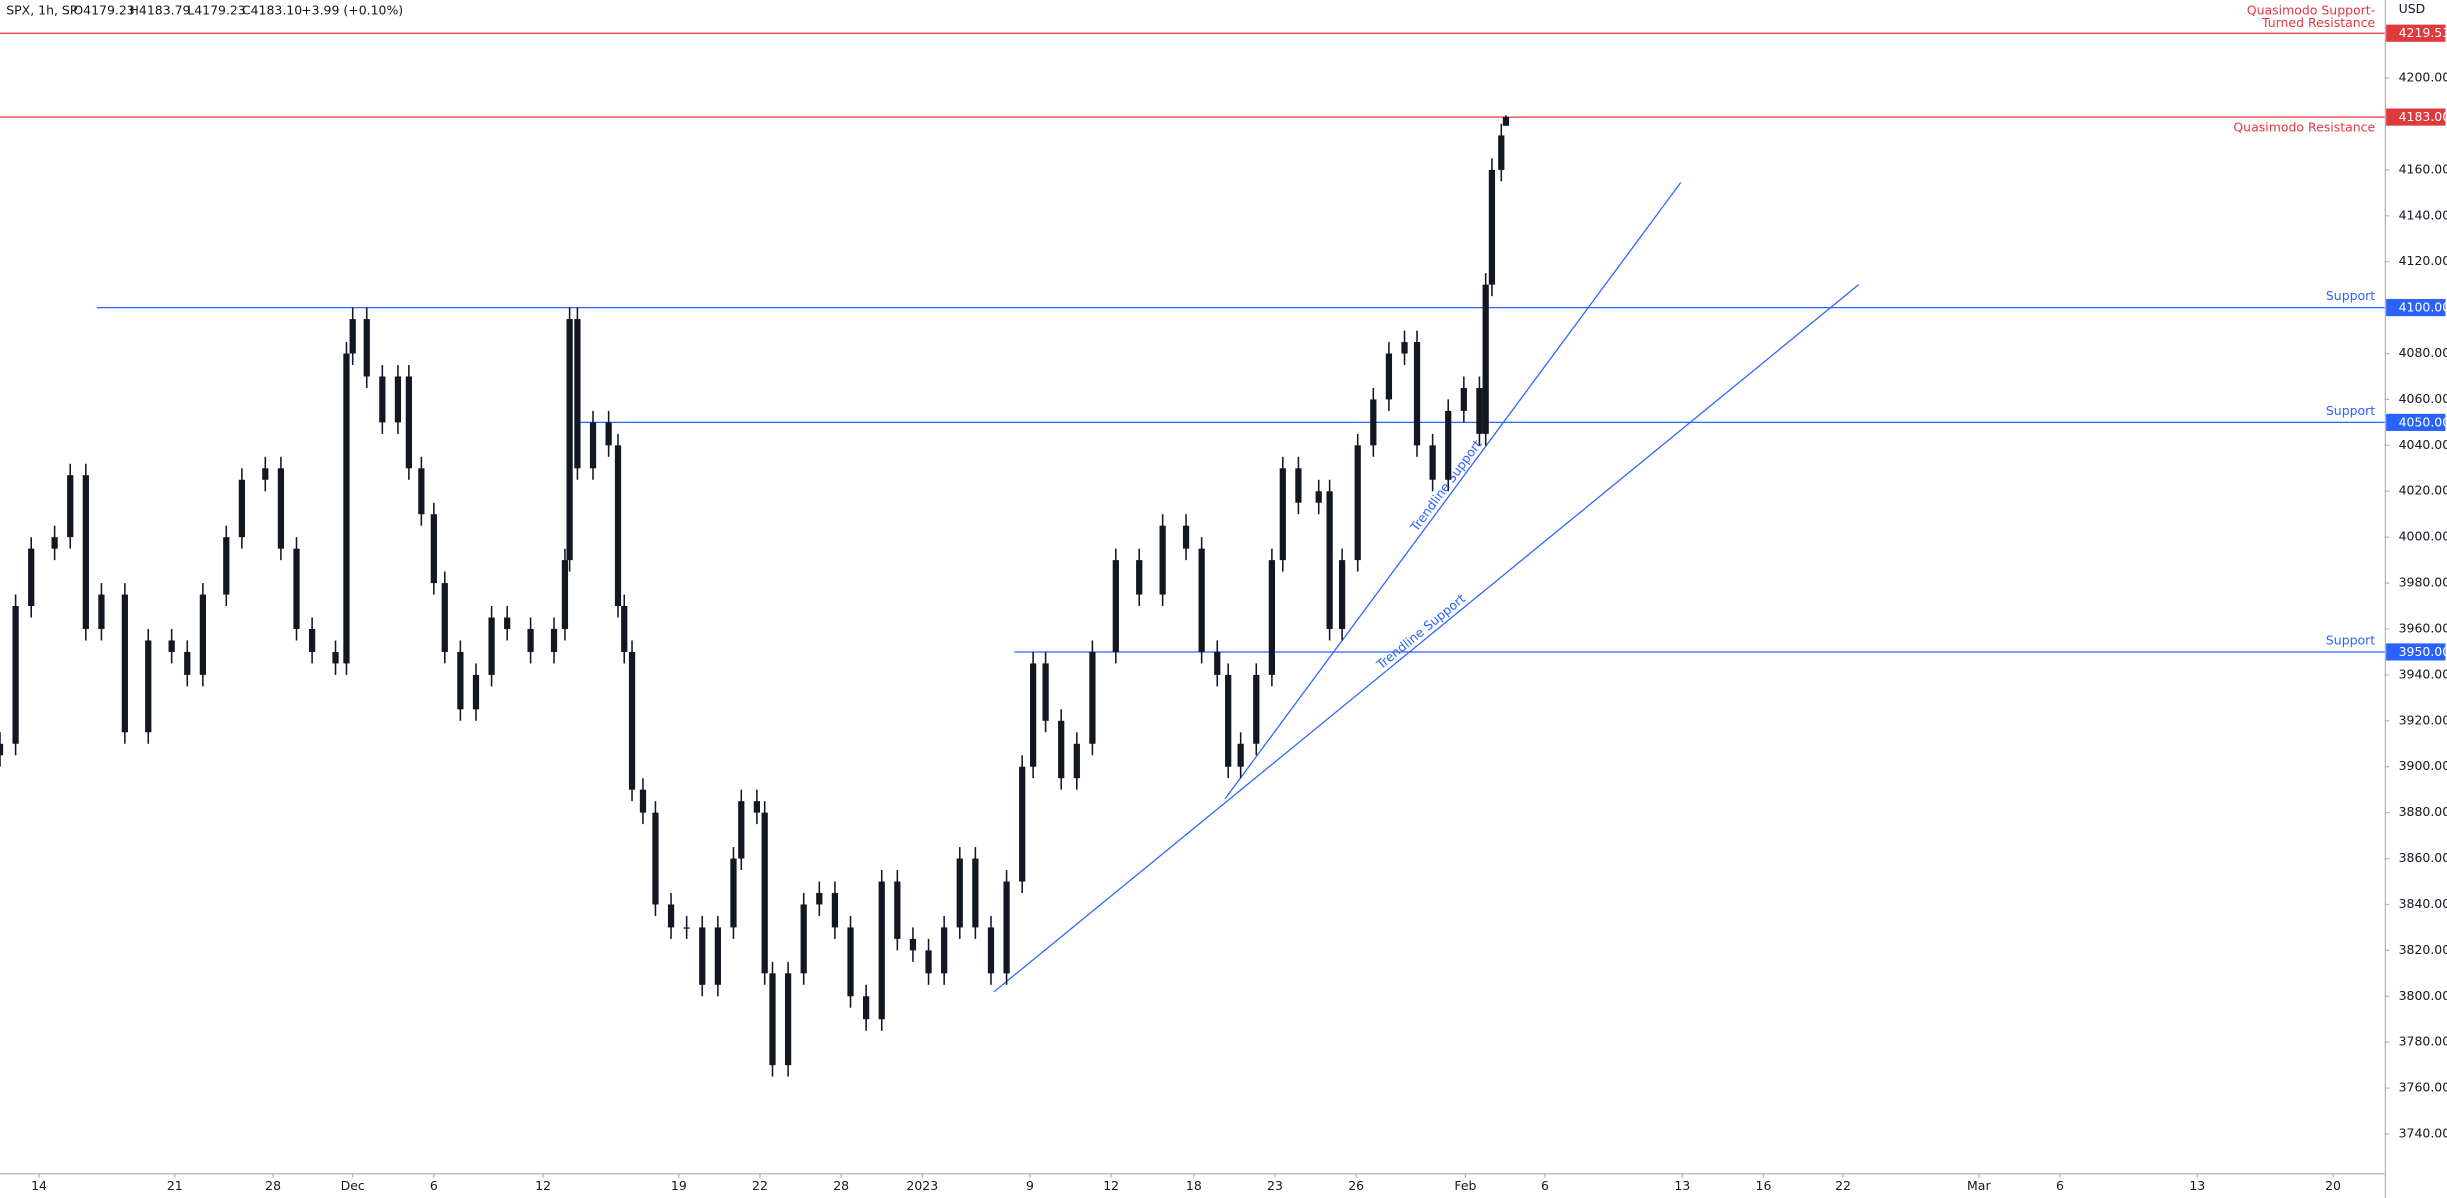  Describe the element at coordinates (2423, 903) in the screenshot. I see `y-tick-label: 3840.00` at that location.